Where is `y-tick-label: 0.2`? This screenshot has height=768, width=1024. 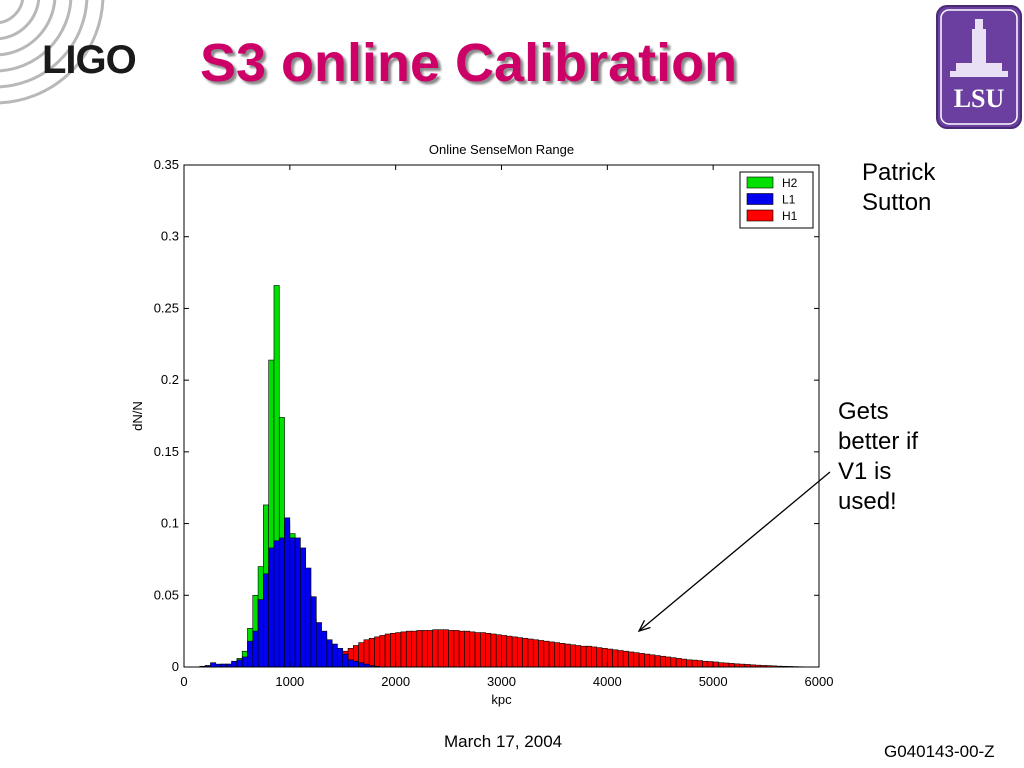 y-tick-label: 0.2 is located at coordinates (170, 379).